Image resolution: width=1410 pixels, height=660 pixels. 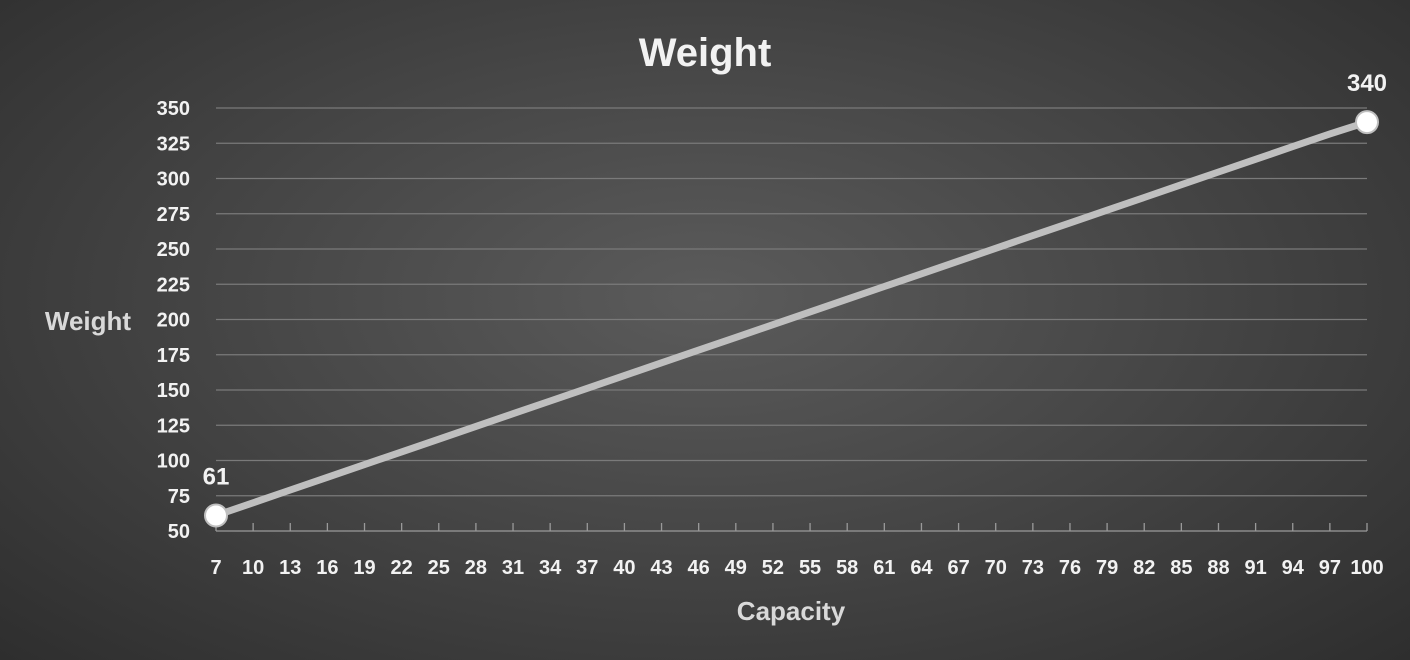 What do you see at coordinates (791, 611) in the screenshot?
I see `x-axis-title: Capacity` at bounding box center [791, 611].